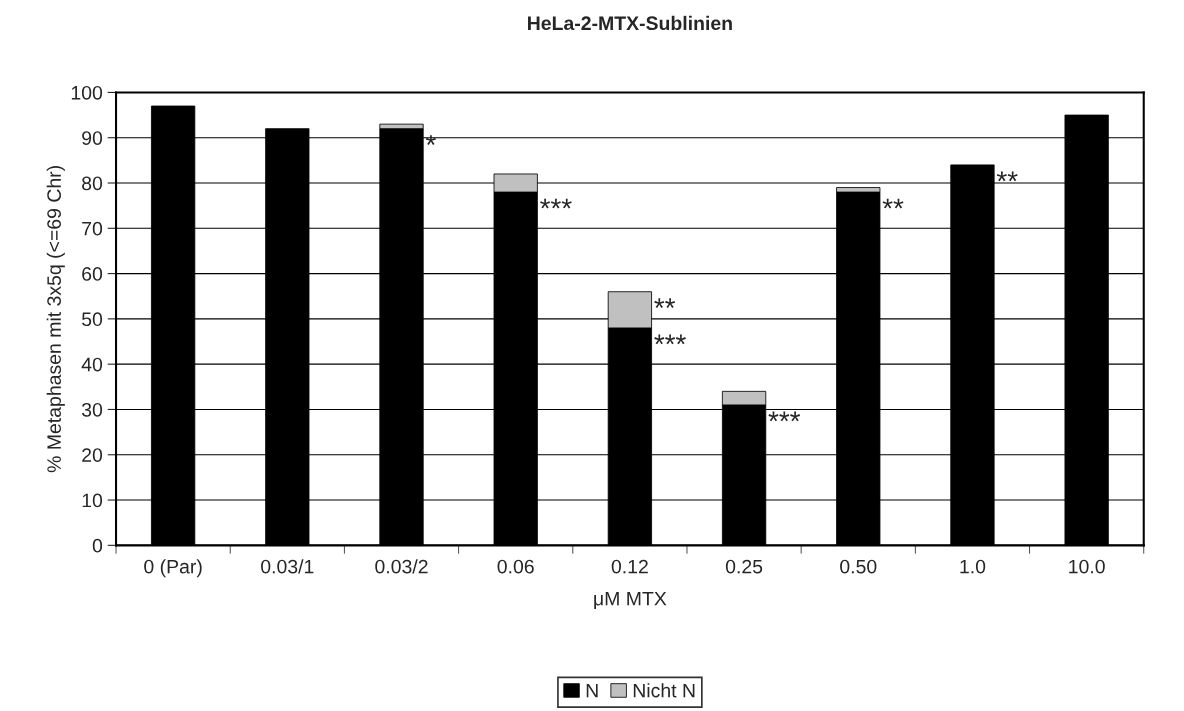  Describe the element at coordinates (629, 566) in the screenshot. I see `x-tick-label: 0.12` at that location.